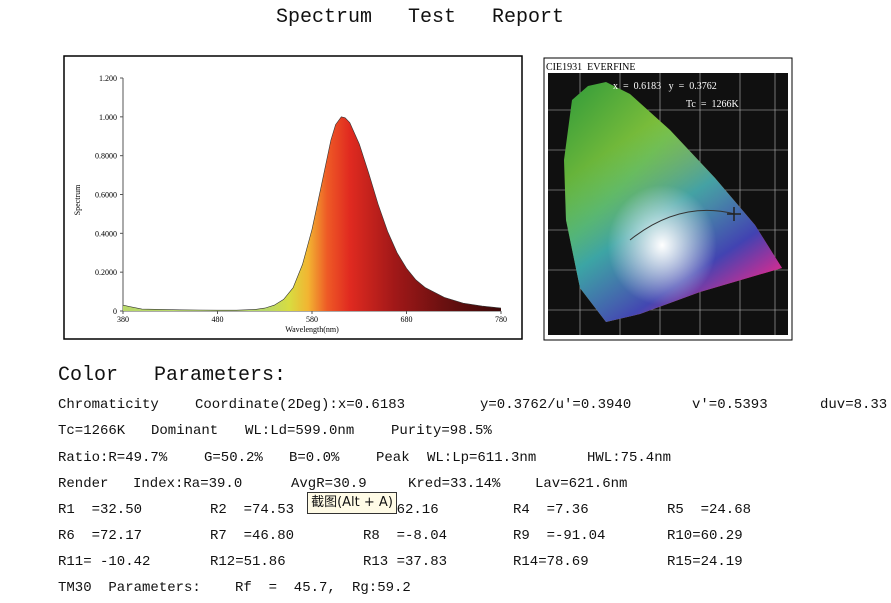  I want to click on parameter-text: R10=60.29, so click(705, 536).